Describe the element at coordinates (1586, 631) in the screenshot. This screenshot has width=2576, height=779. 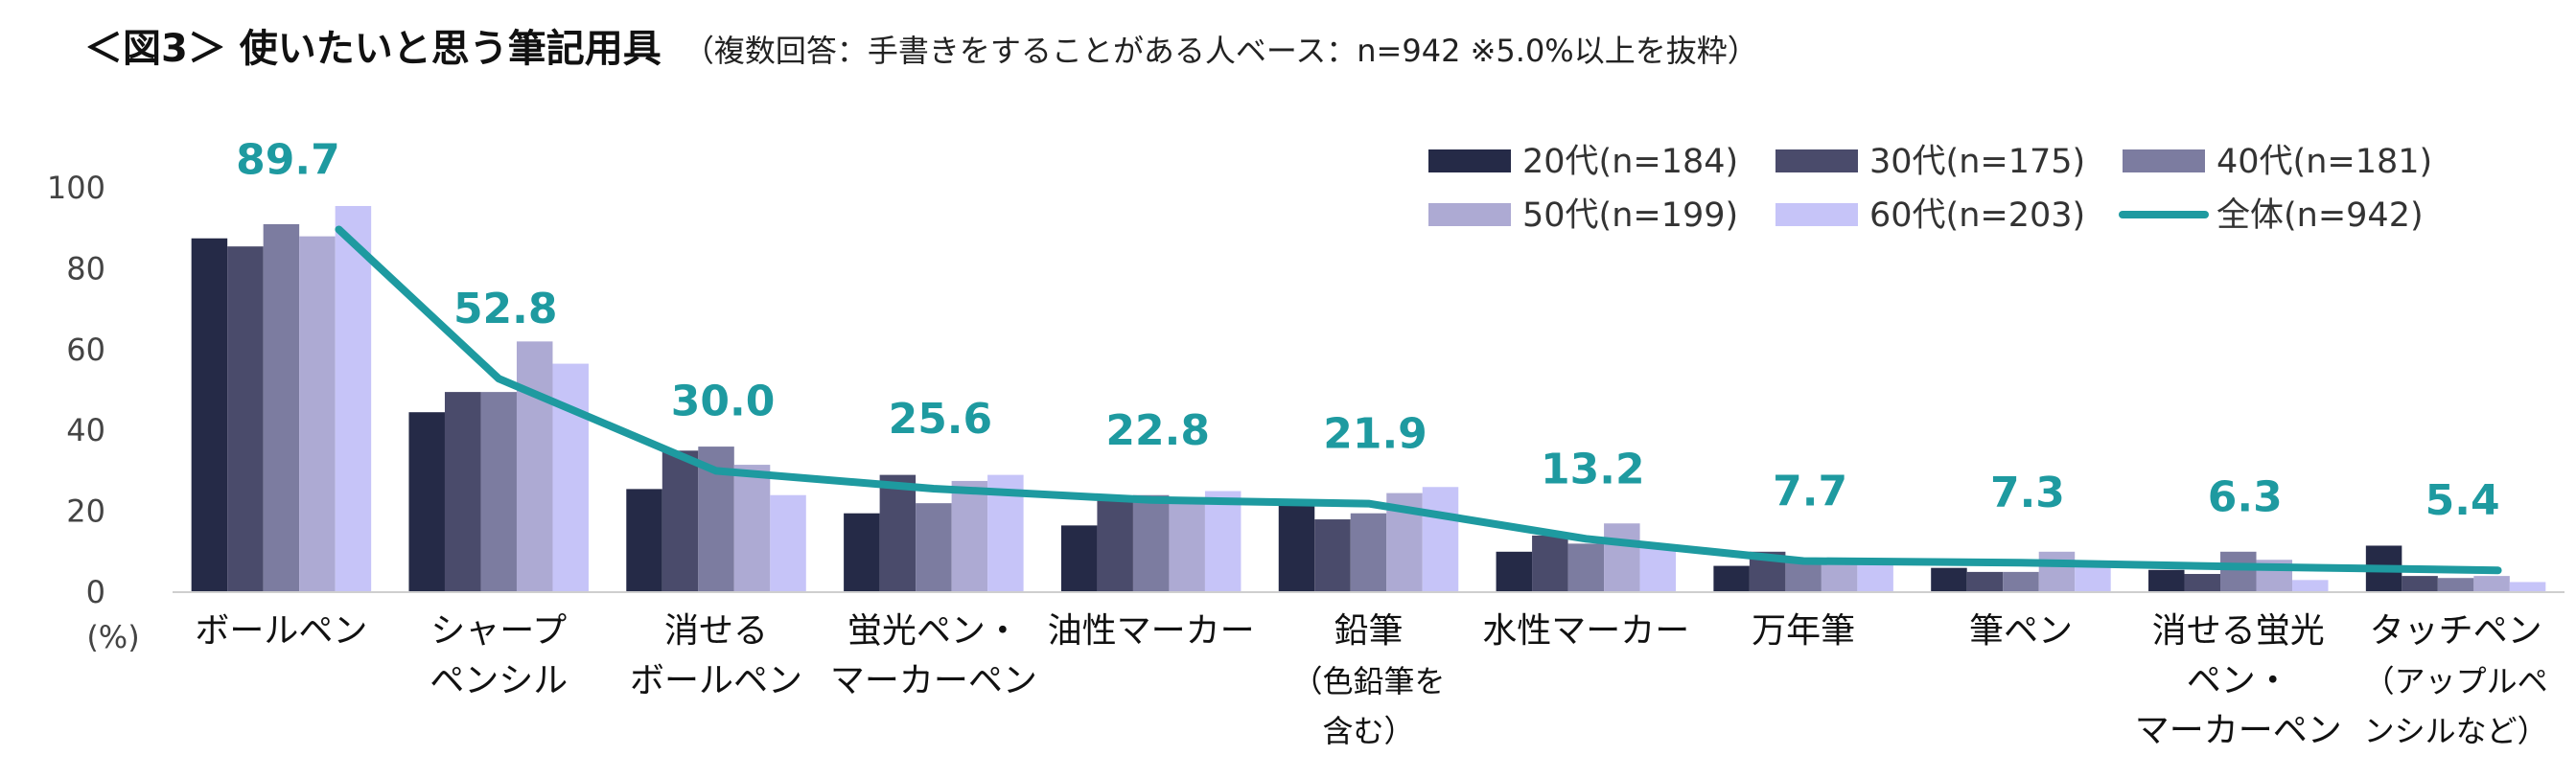
I see `x-tick-label: 水性マーカー` at that location.